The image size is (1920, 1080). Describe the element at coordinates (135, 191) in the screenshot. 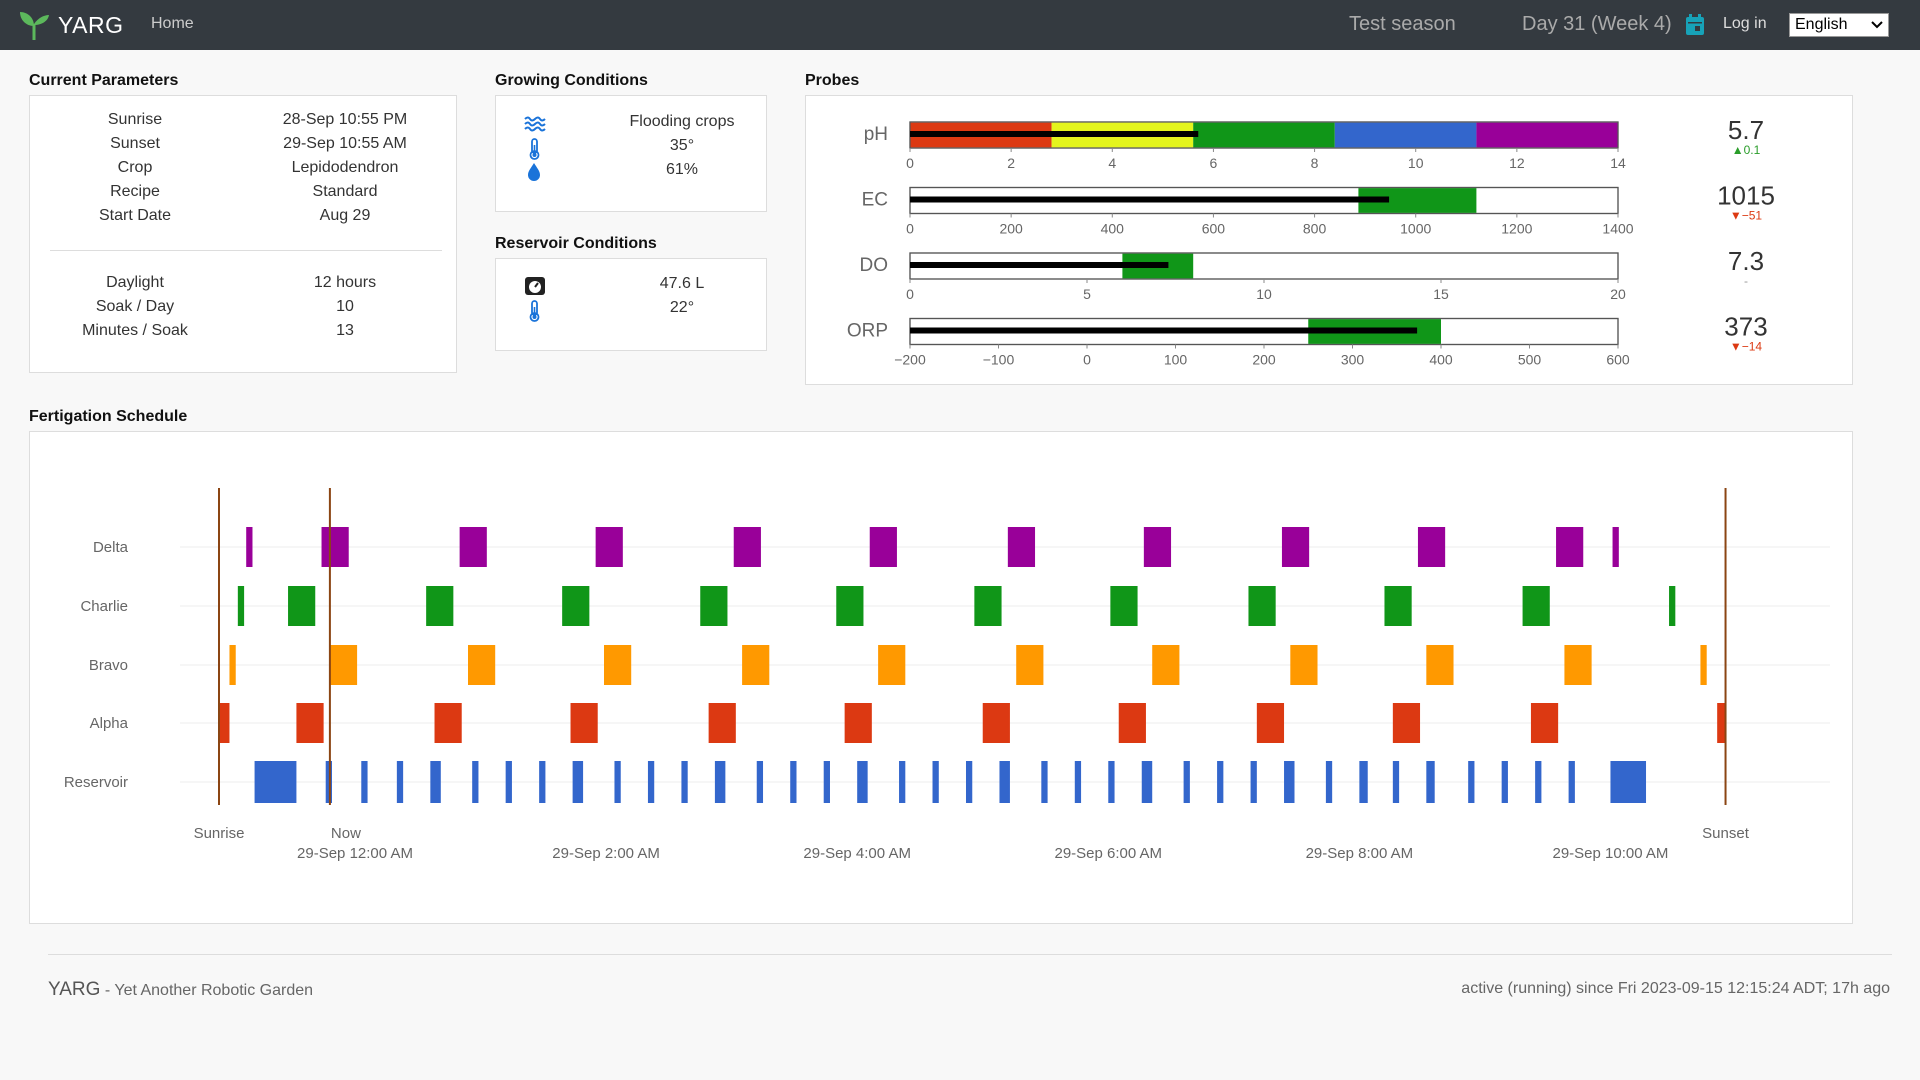

I see `parameter-label: Recipe` at that location.